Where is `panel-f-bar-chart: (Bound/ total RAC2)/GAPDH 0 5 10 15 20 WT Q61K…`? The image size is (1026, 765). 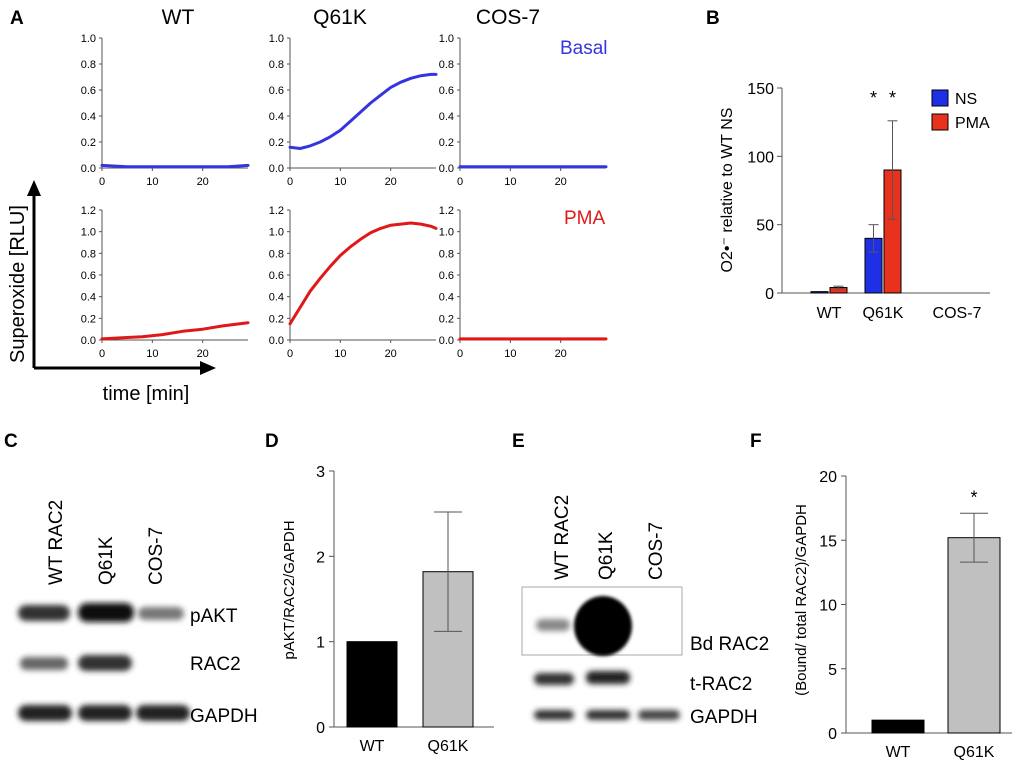 panel-f-bar-chart: (Bound/ total RAC2)/GAPDH 0 5 10 15 20 WT Q61K… is located at coordinates (902, 615).